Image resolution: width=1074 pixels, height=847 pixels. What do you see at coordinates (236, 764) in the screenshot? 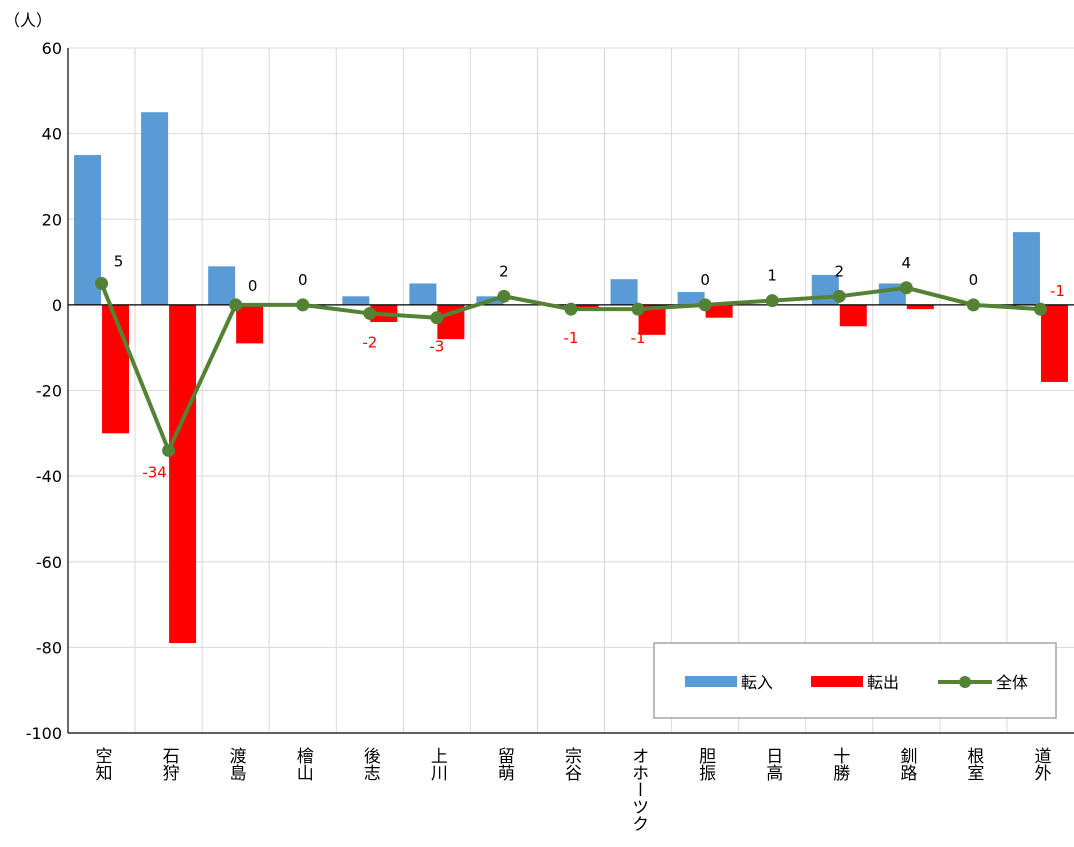
I see `category-label: 渡島` at bounding box center [236, 764].